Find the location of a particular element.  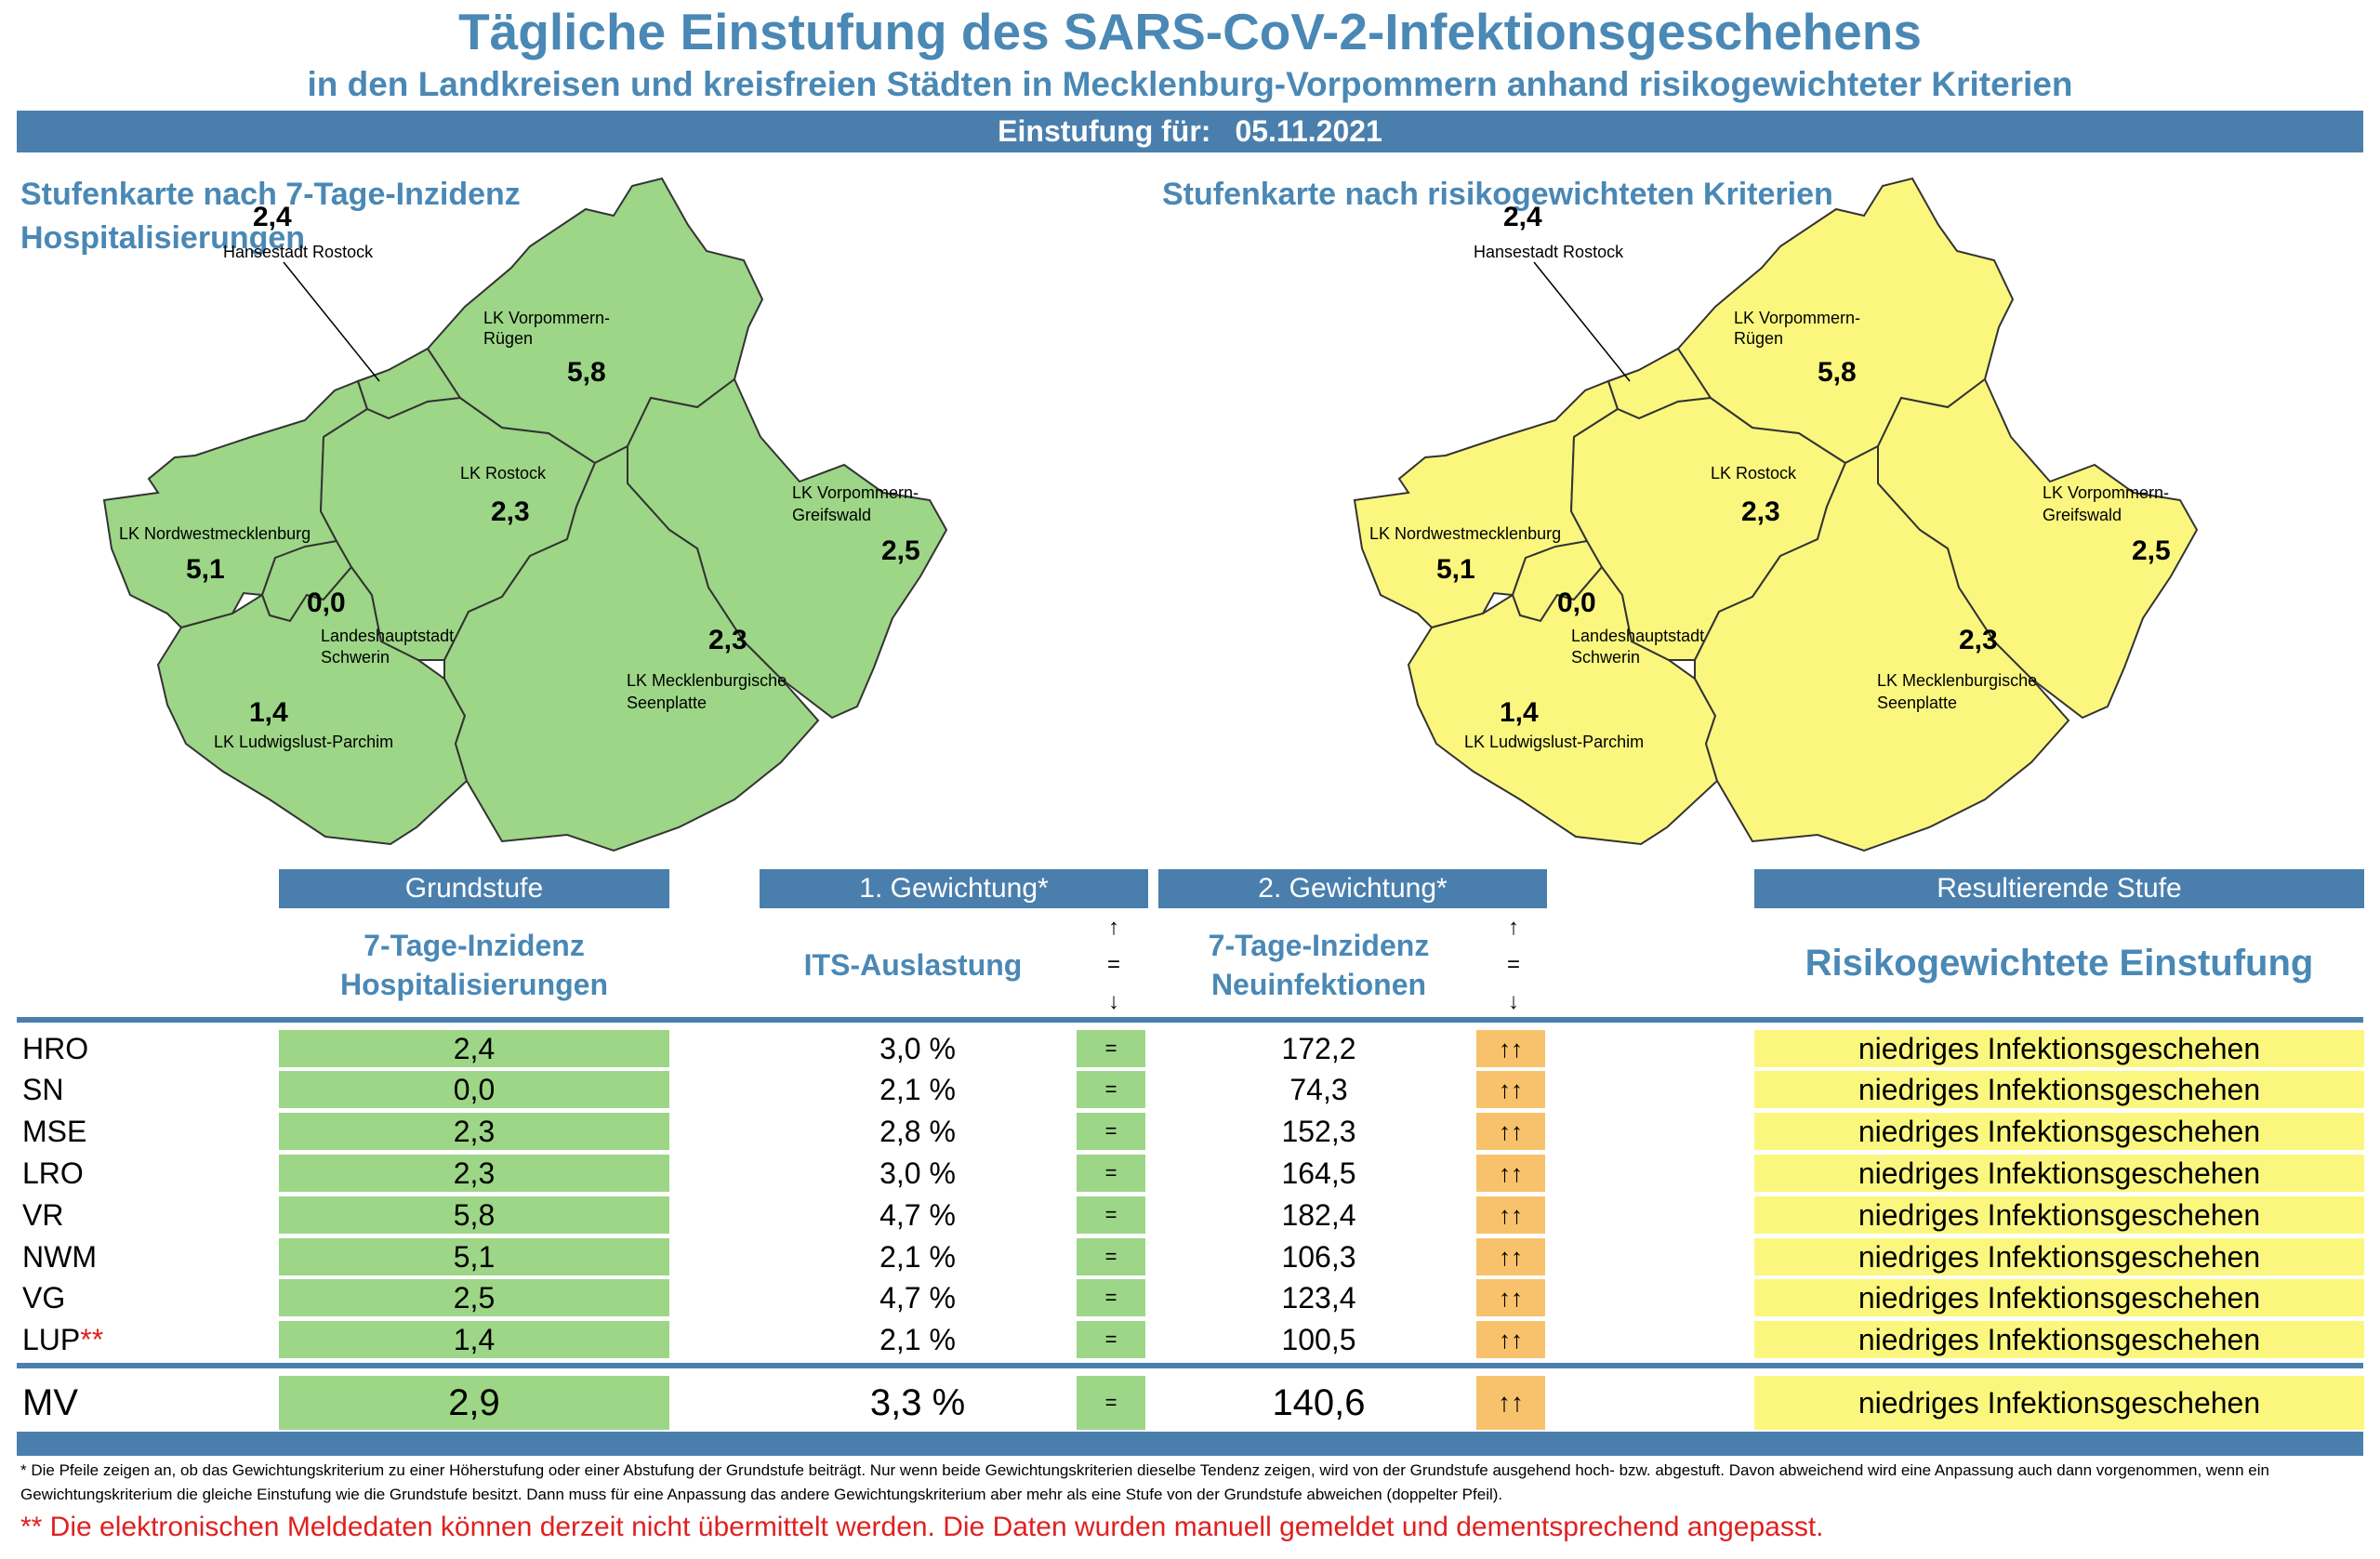

row-name-text: MSE is located at coordinates (54, 1131).